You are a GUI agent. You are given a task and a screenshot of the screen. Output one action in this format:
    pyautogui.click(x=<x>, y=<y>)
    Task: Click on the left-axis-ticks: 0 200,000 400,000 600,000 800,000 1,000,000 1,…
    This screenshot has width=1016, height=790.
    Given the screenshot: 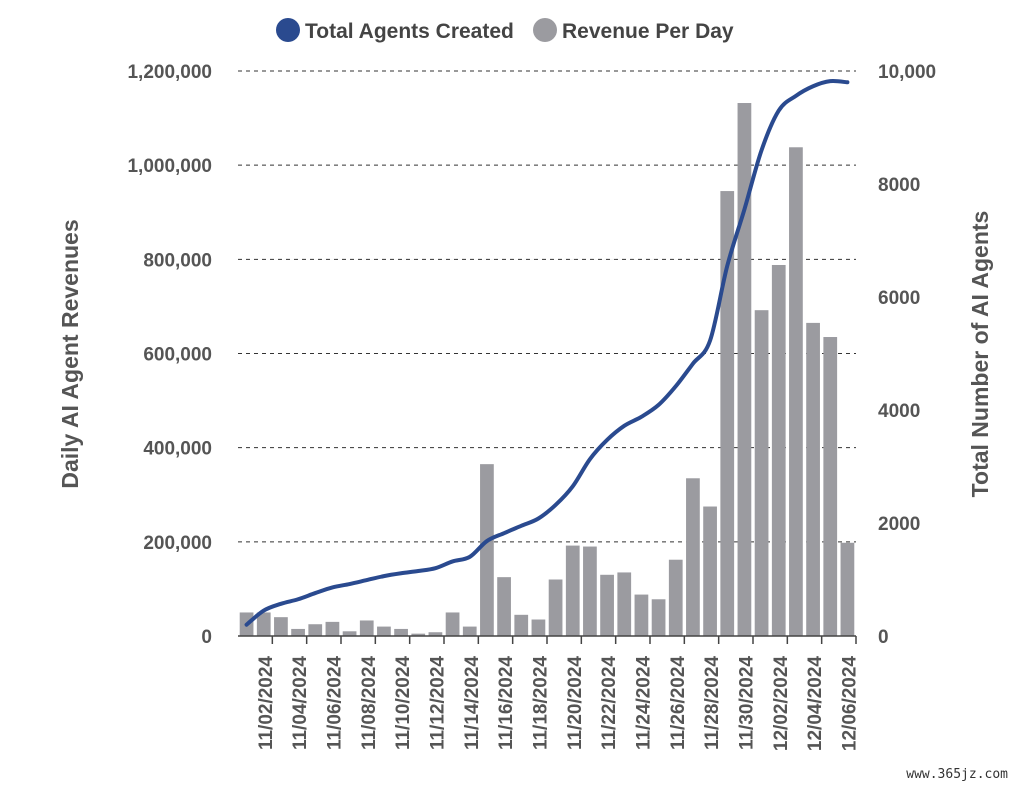 What is the action you would take?
    pyautogui.click(x=169, y=355)
    